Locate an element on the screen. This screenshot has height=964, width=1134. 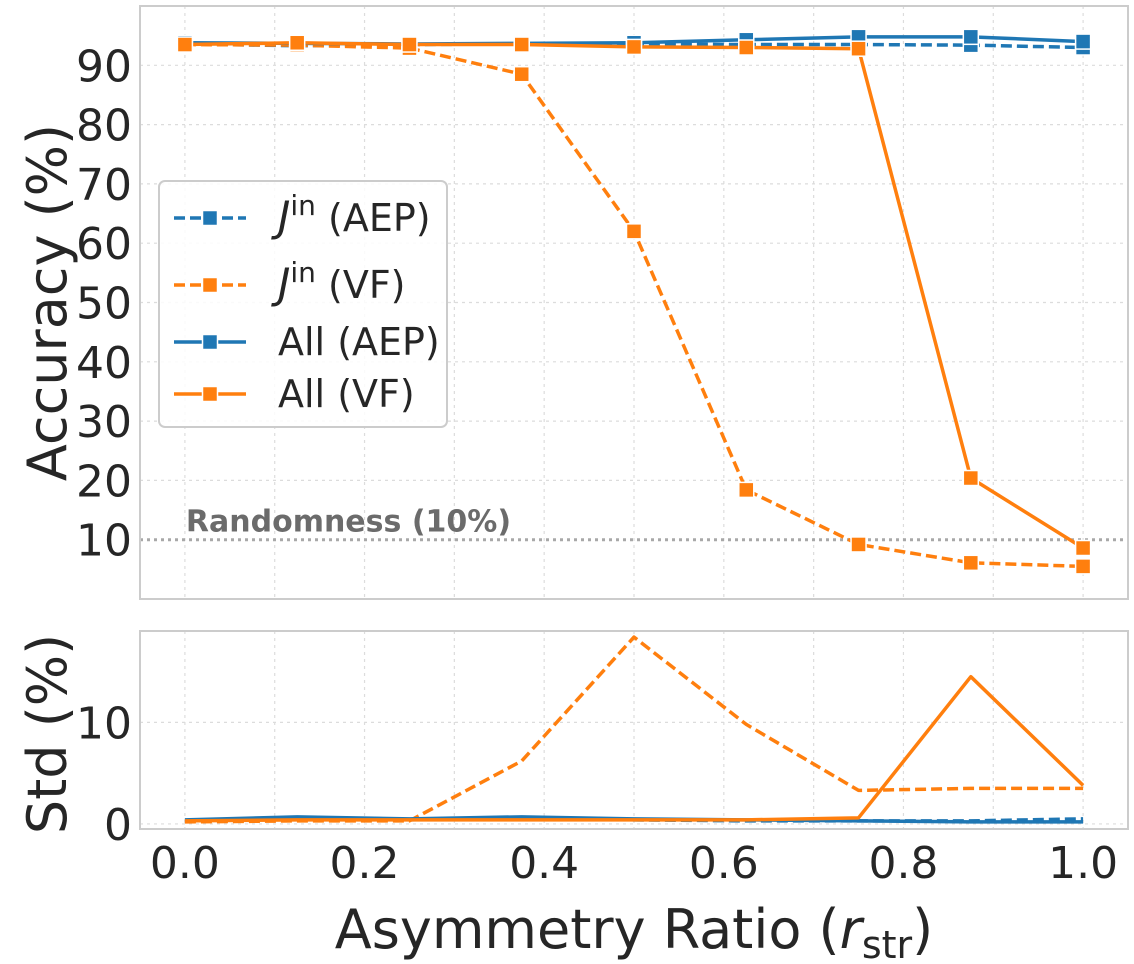
accuracy-y-axis-label: Accuracy (%) is located at coordinates (47, 302).